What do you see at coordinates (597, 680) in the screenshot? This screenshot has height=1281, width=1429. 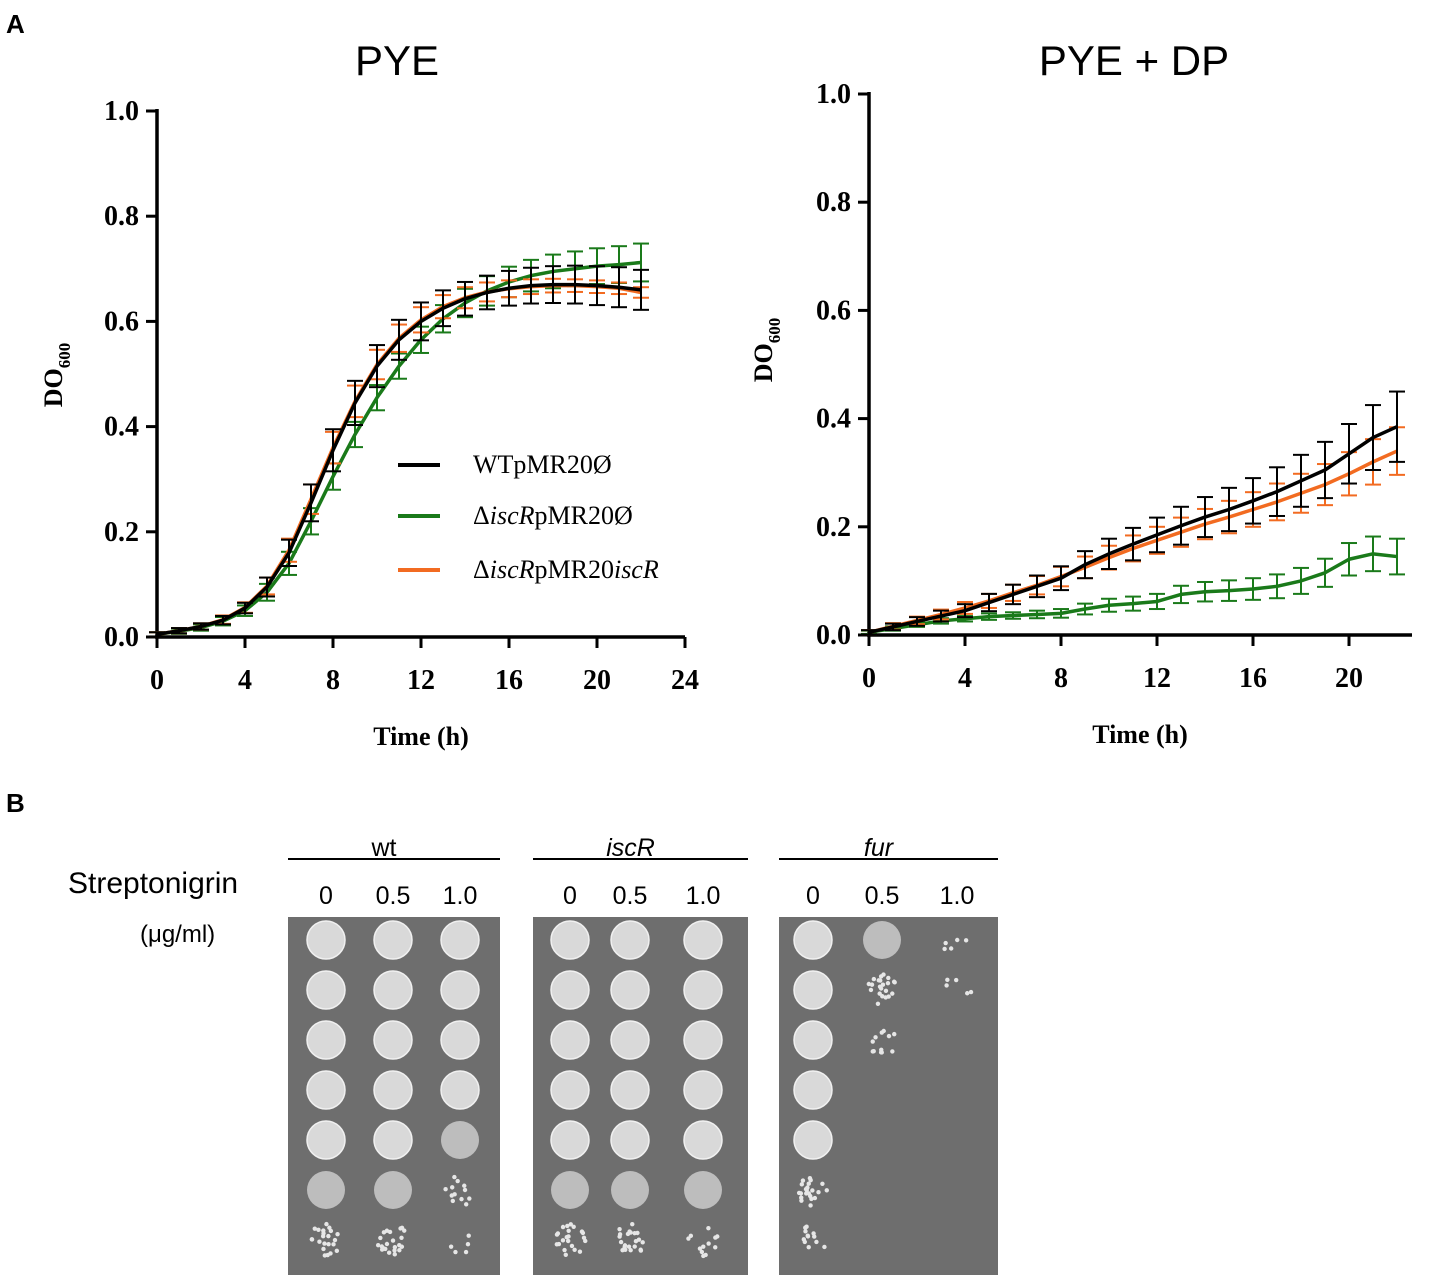 I see `x-tick-label: 20` at bounding box center [597, 680].